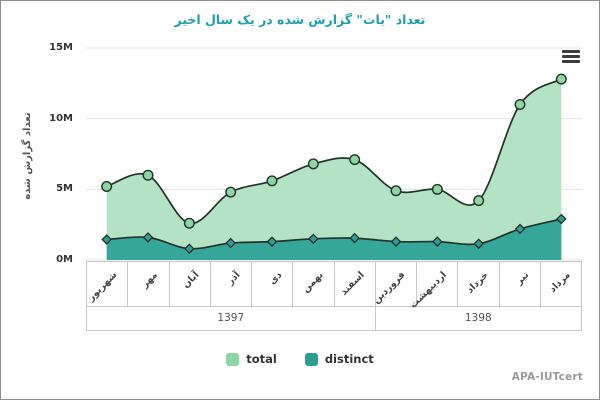  I want to click on legend-swatch-distinct, so click(311, 359).